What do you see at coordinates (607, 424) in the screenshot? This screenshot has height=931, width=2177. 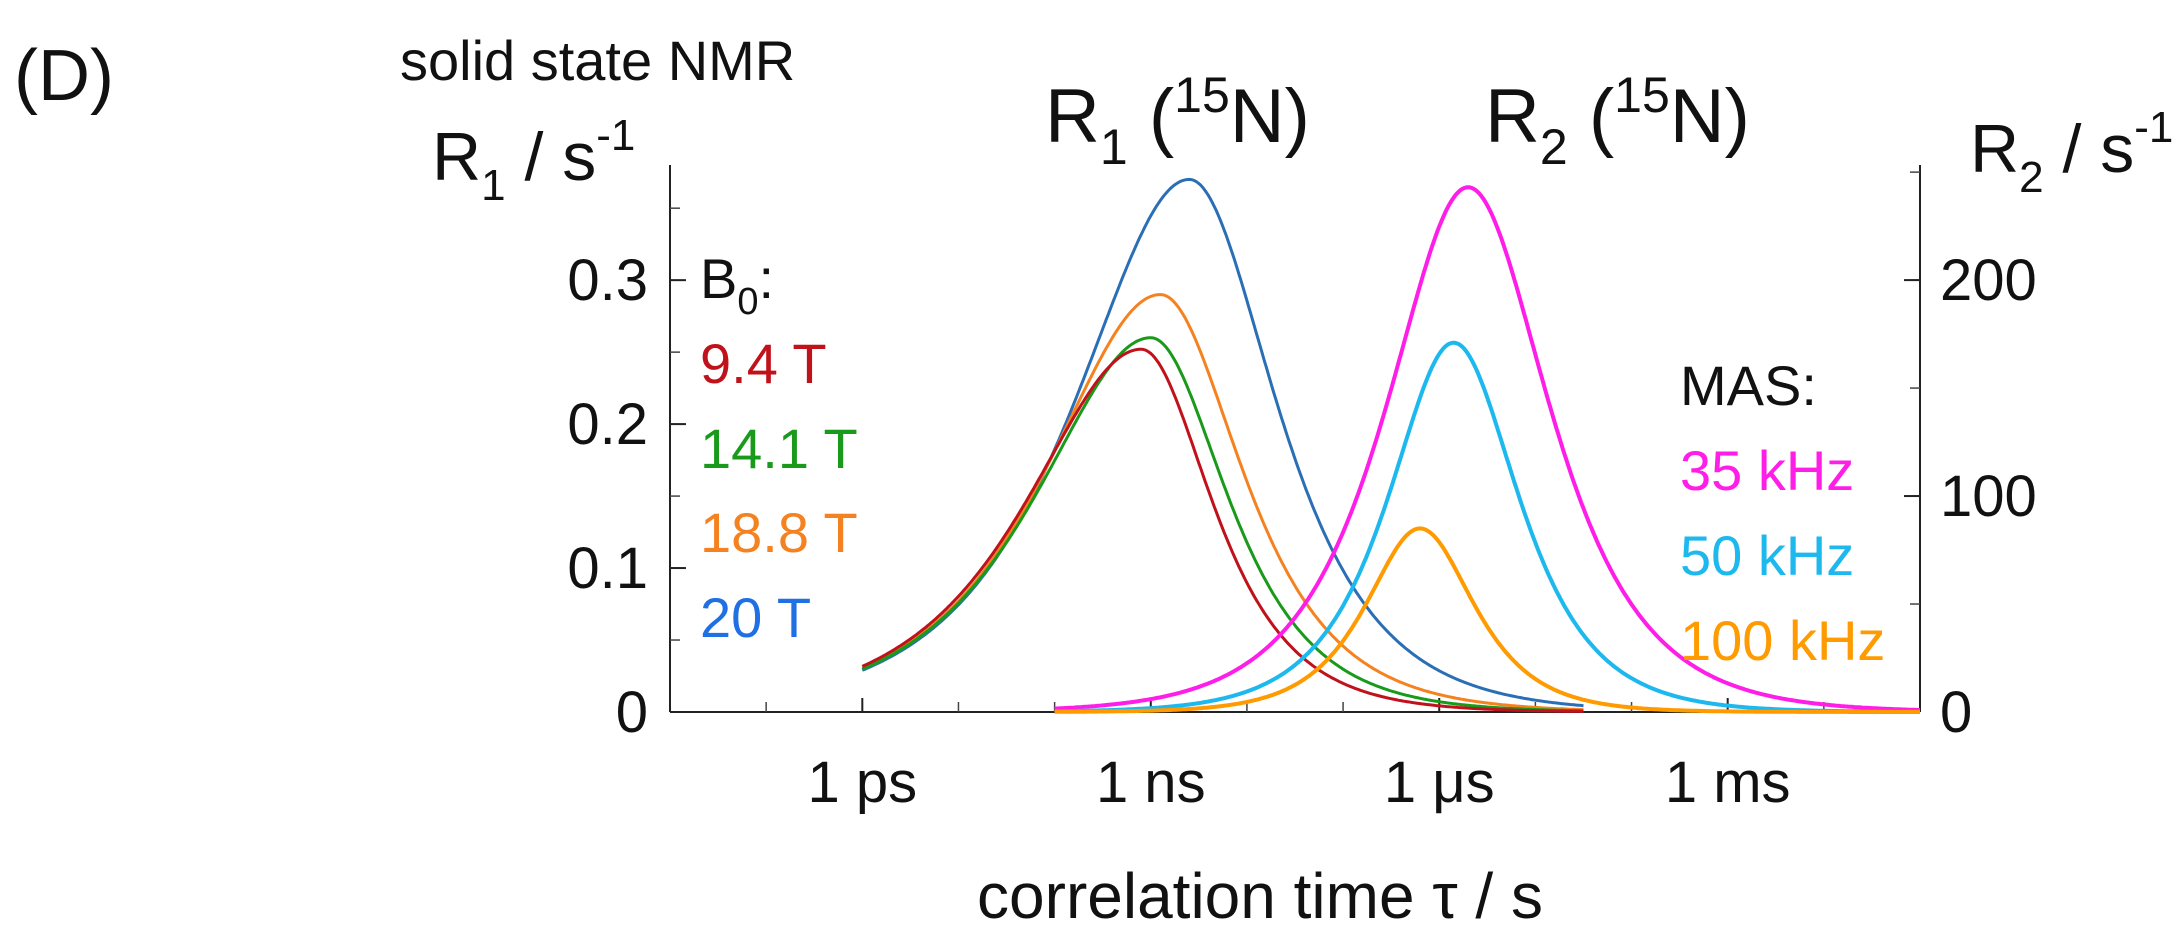 I see `left-y-tick-label: 0.2` at bounding box center [607, 424].